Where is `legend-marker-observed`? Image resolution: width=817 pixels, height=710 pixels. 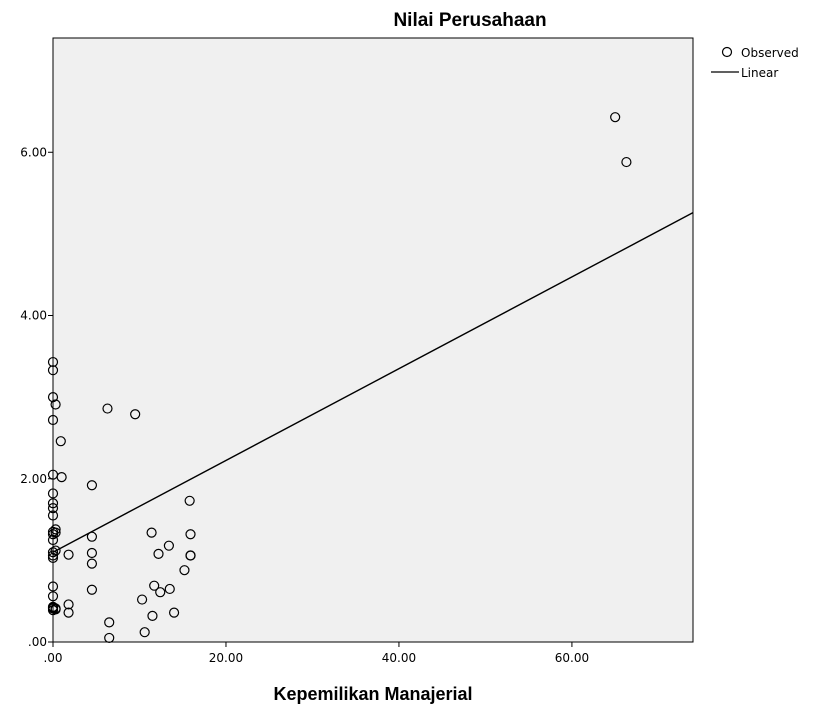 legend-marker-observed is located at coordinates (727, 52).